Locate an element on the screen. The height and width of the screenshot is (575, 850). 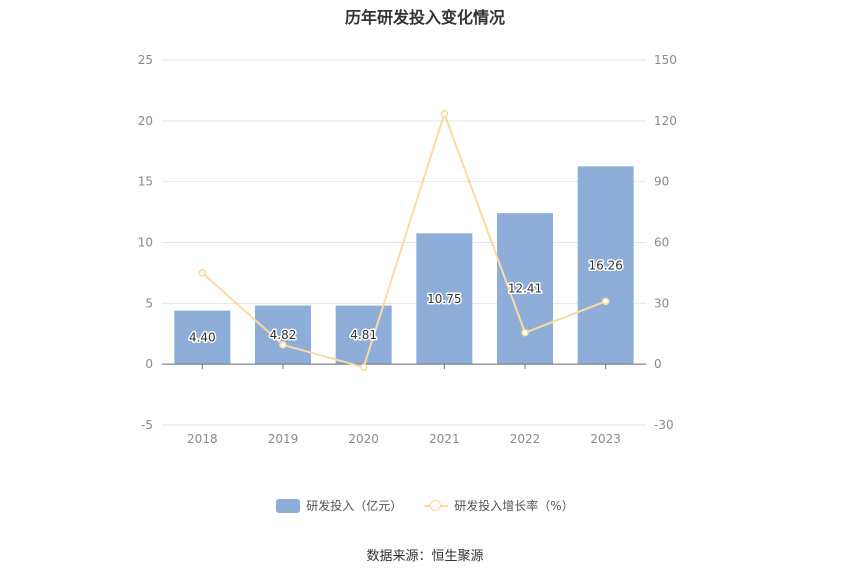
y-right-tick-label: 60 is located at coordinates (661, 243).